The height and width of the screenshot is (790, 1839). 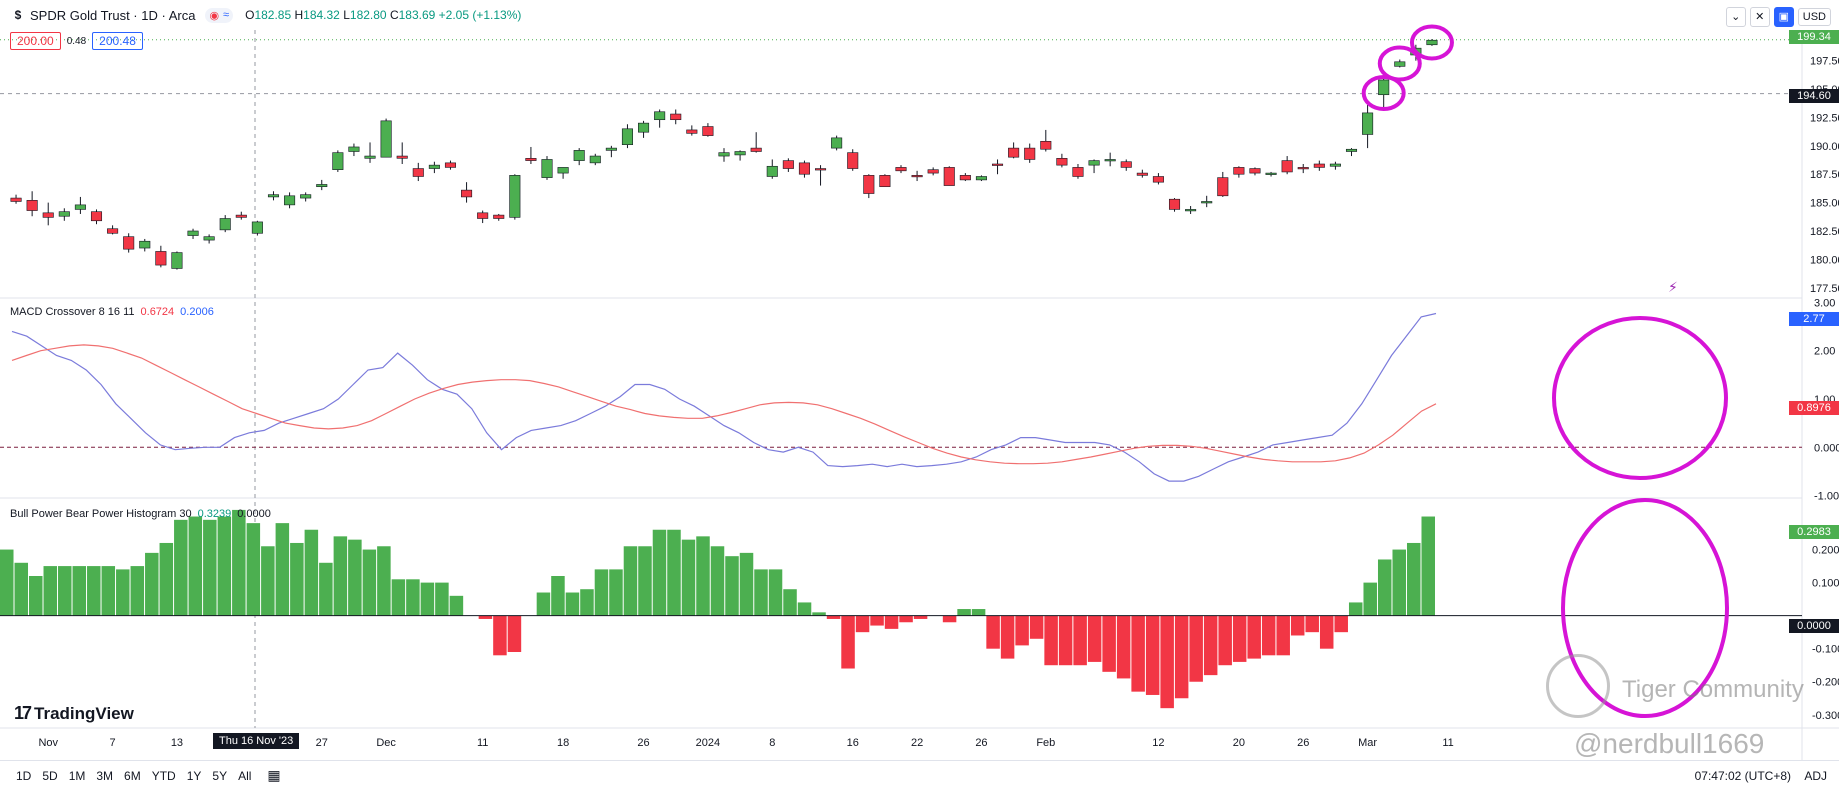 What do you see at coordinates (245, 775) in the screenshot?
I see `timeframe-all: All` at bounding box center [245, 775].